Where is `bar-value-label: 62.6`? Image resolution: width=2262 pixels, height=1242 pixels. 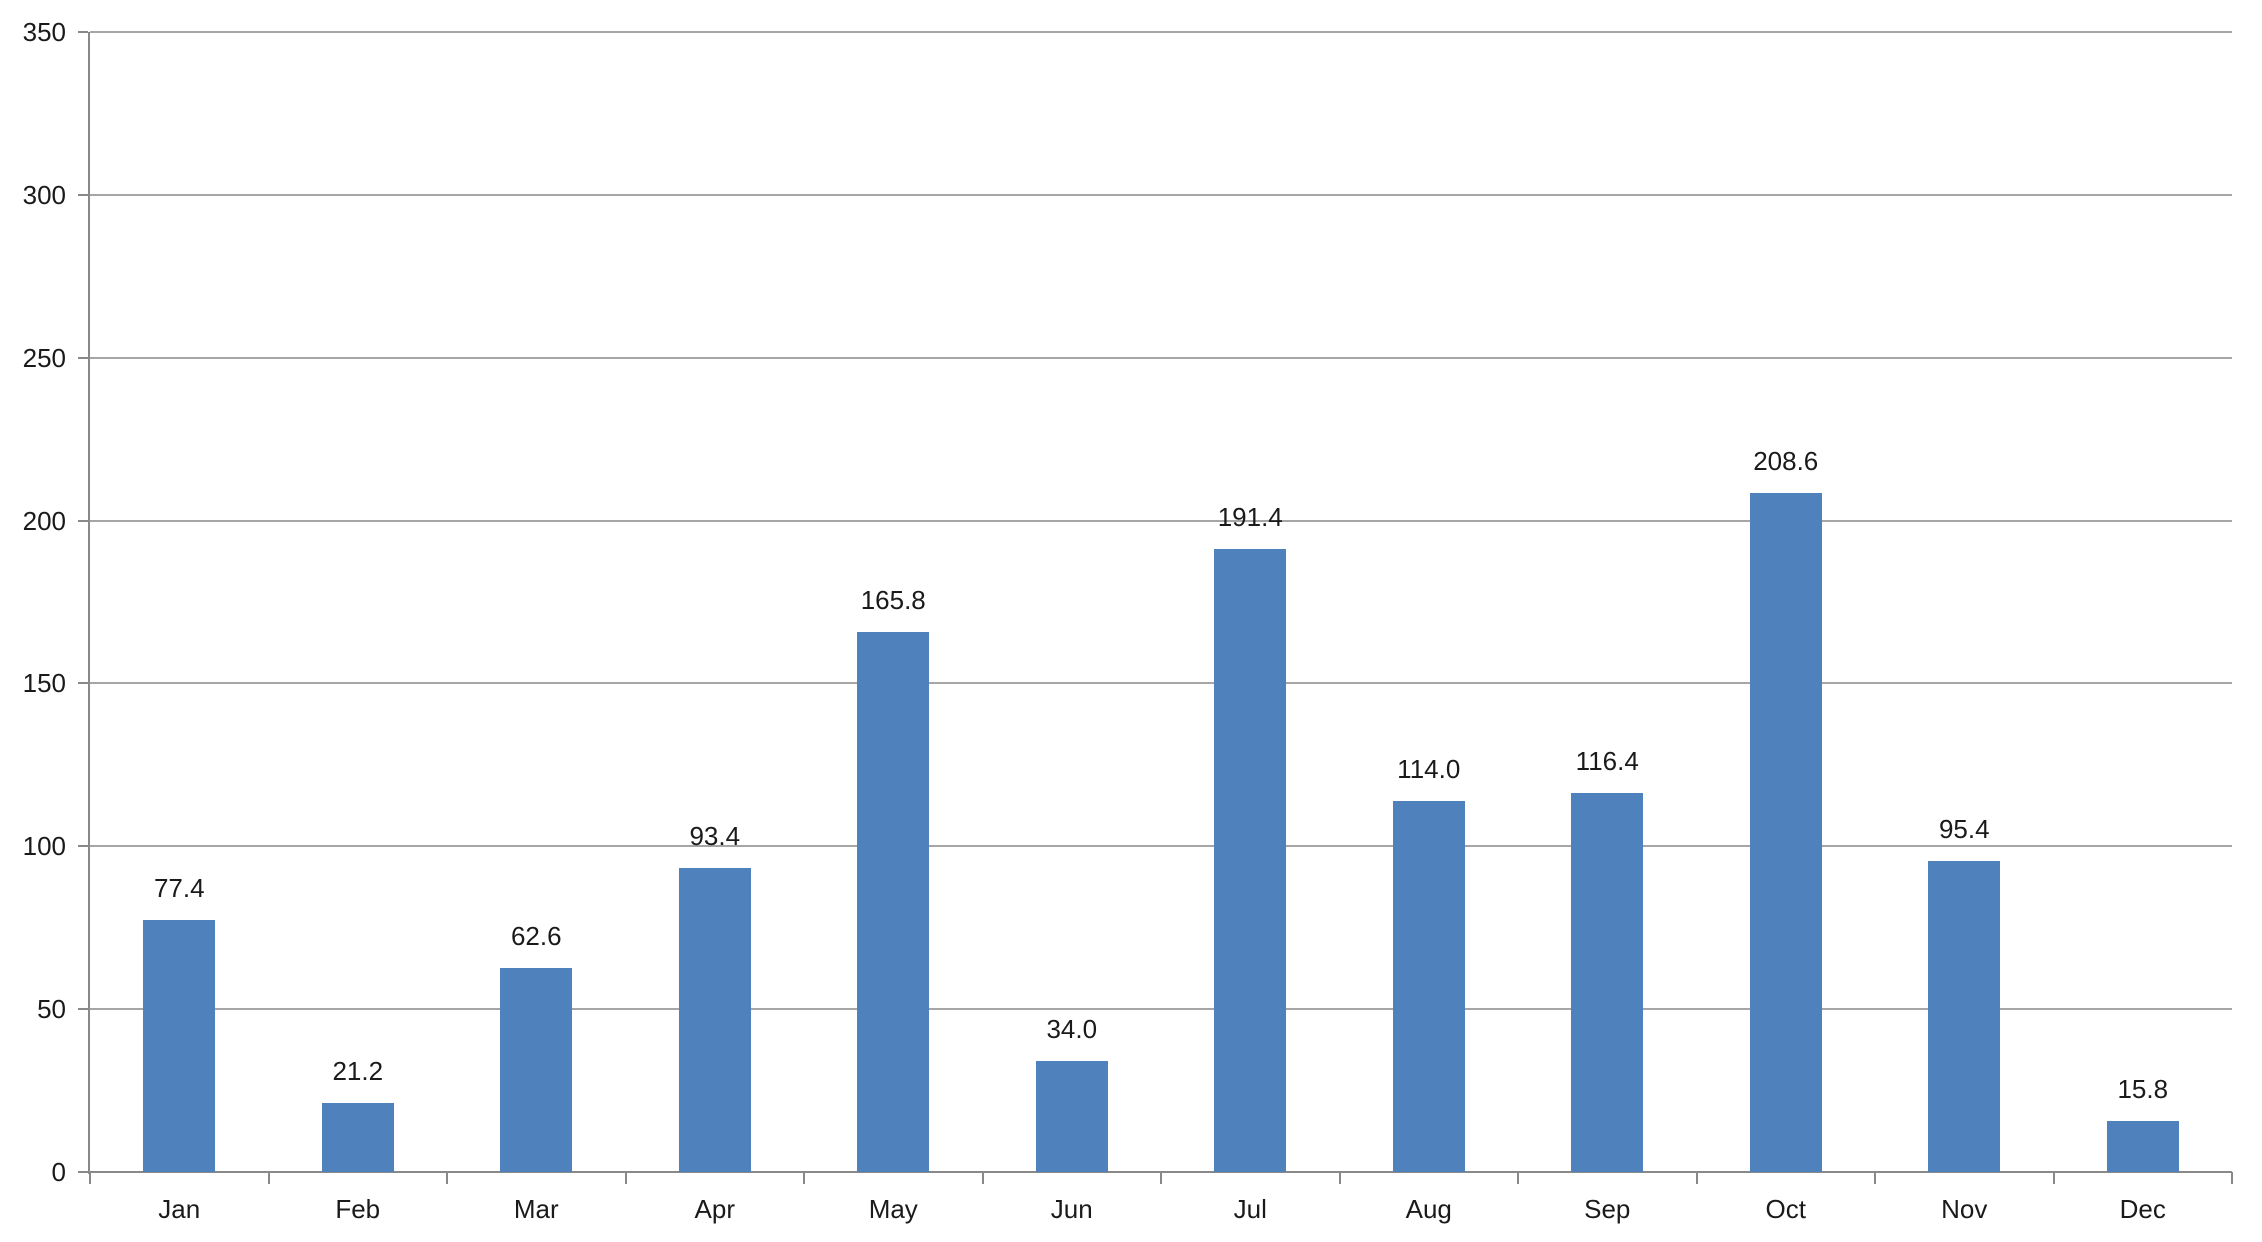
bar-value-label: 62.6 is located at coordinates (536, 936).